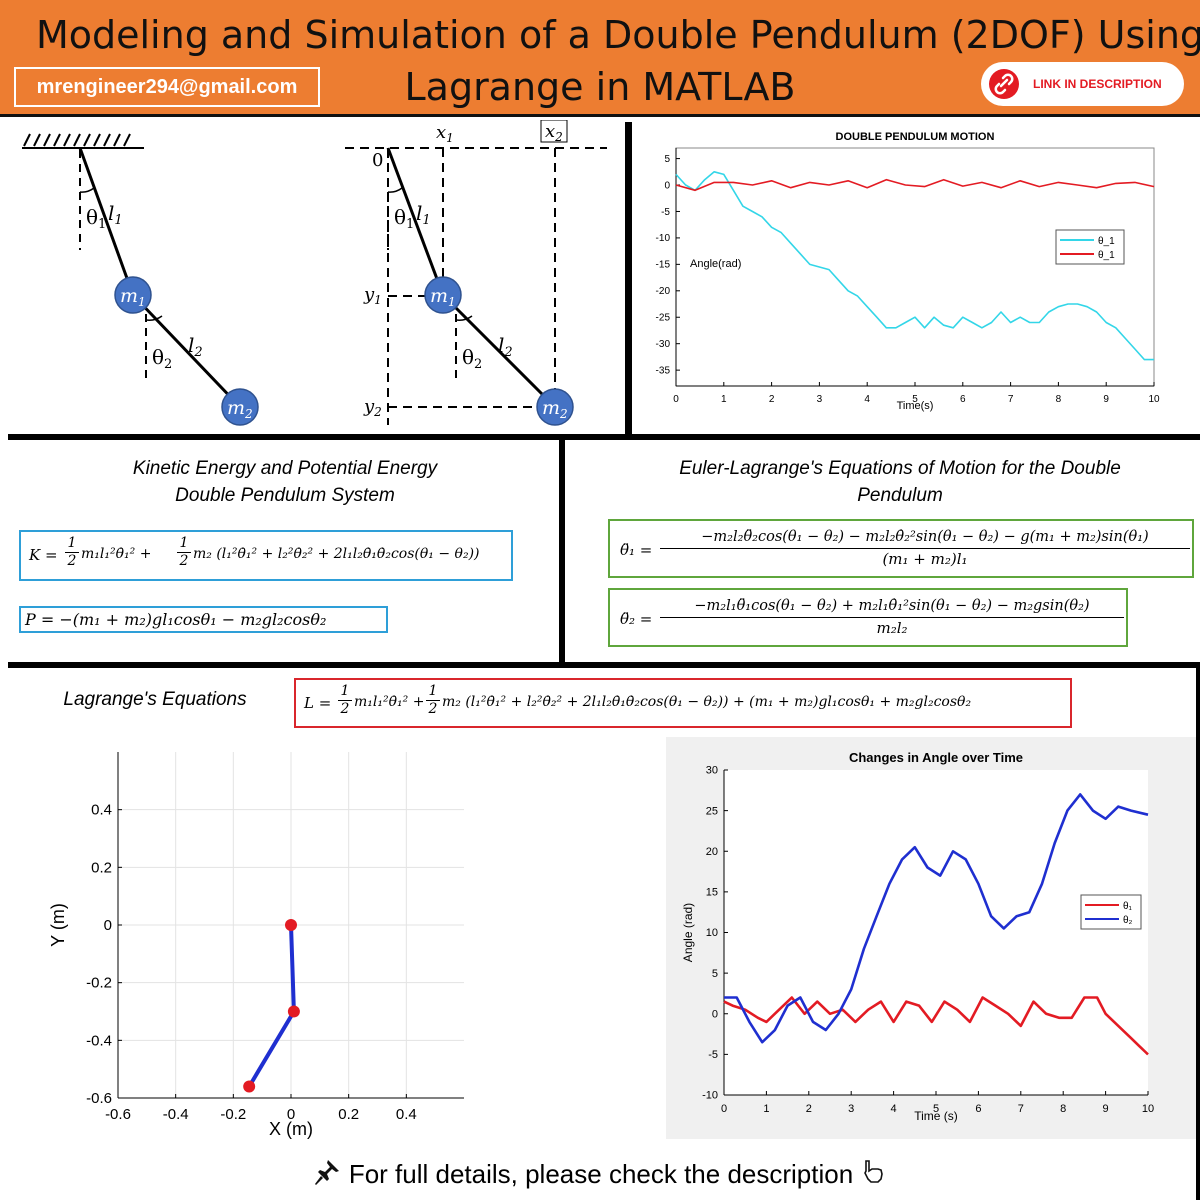 This screenshot has height=1200, width=1200. Describe the element at coordinates (1106, 1109) in the screenshot. I see `x-tick-label: 9` at that location.